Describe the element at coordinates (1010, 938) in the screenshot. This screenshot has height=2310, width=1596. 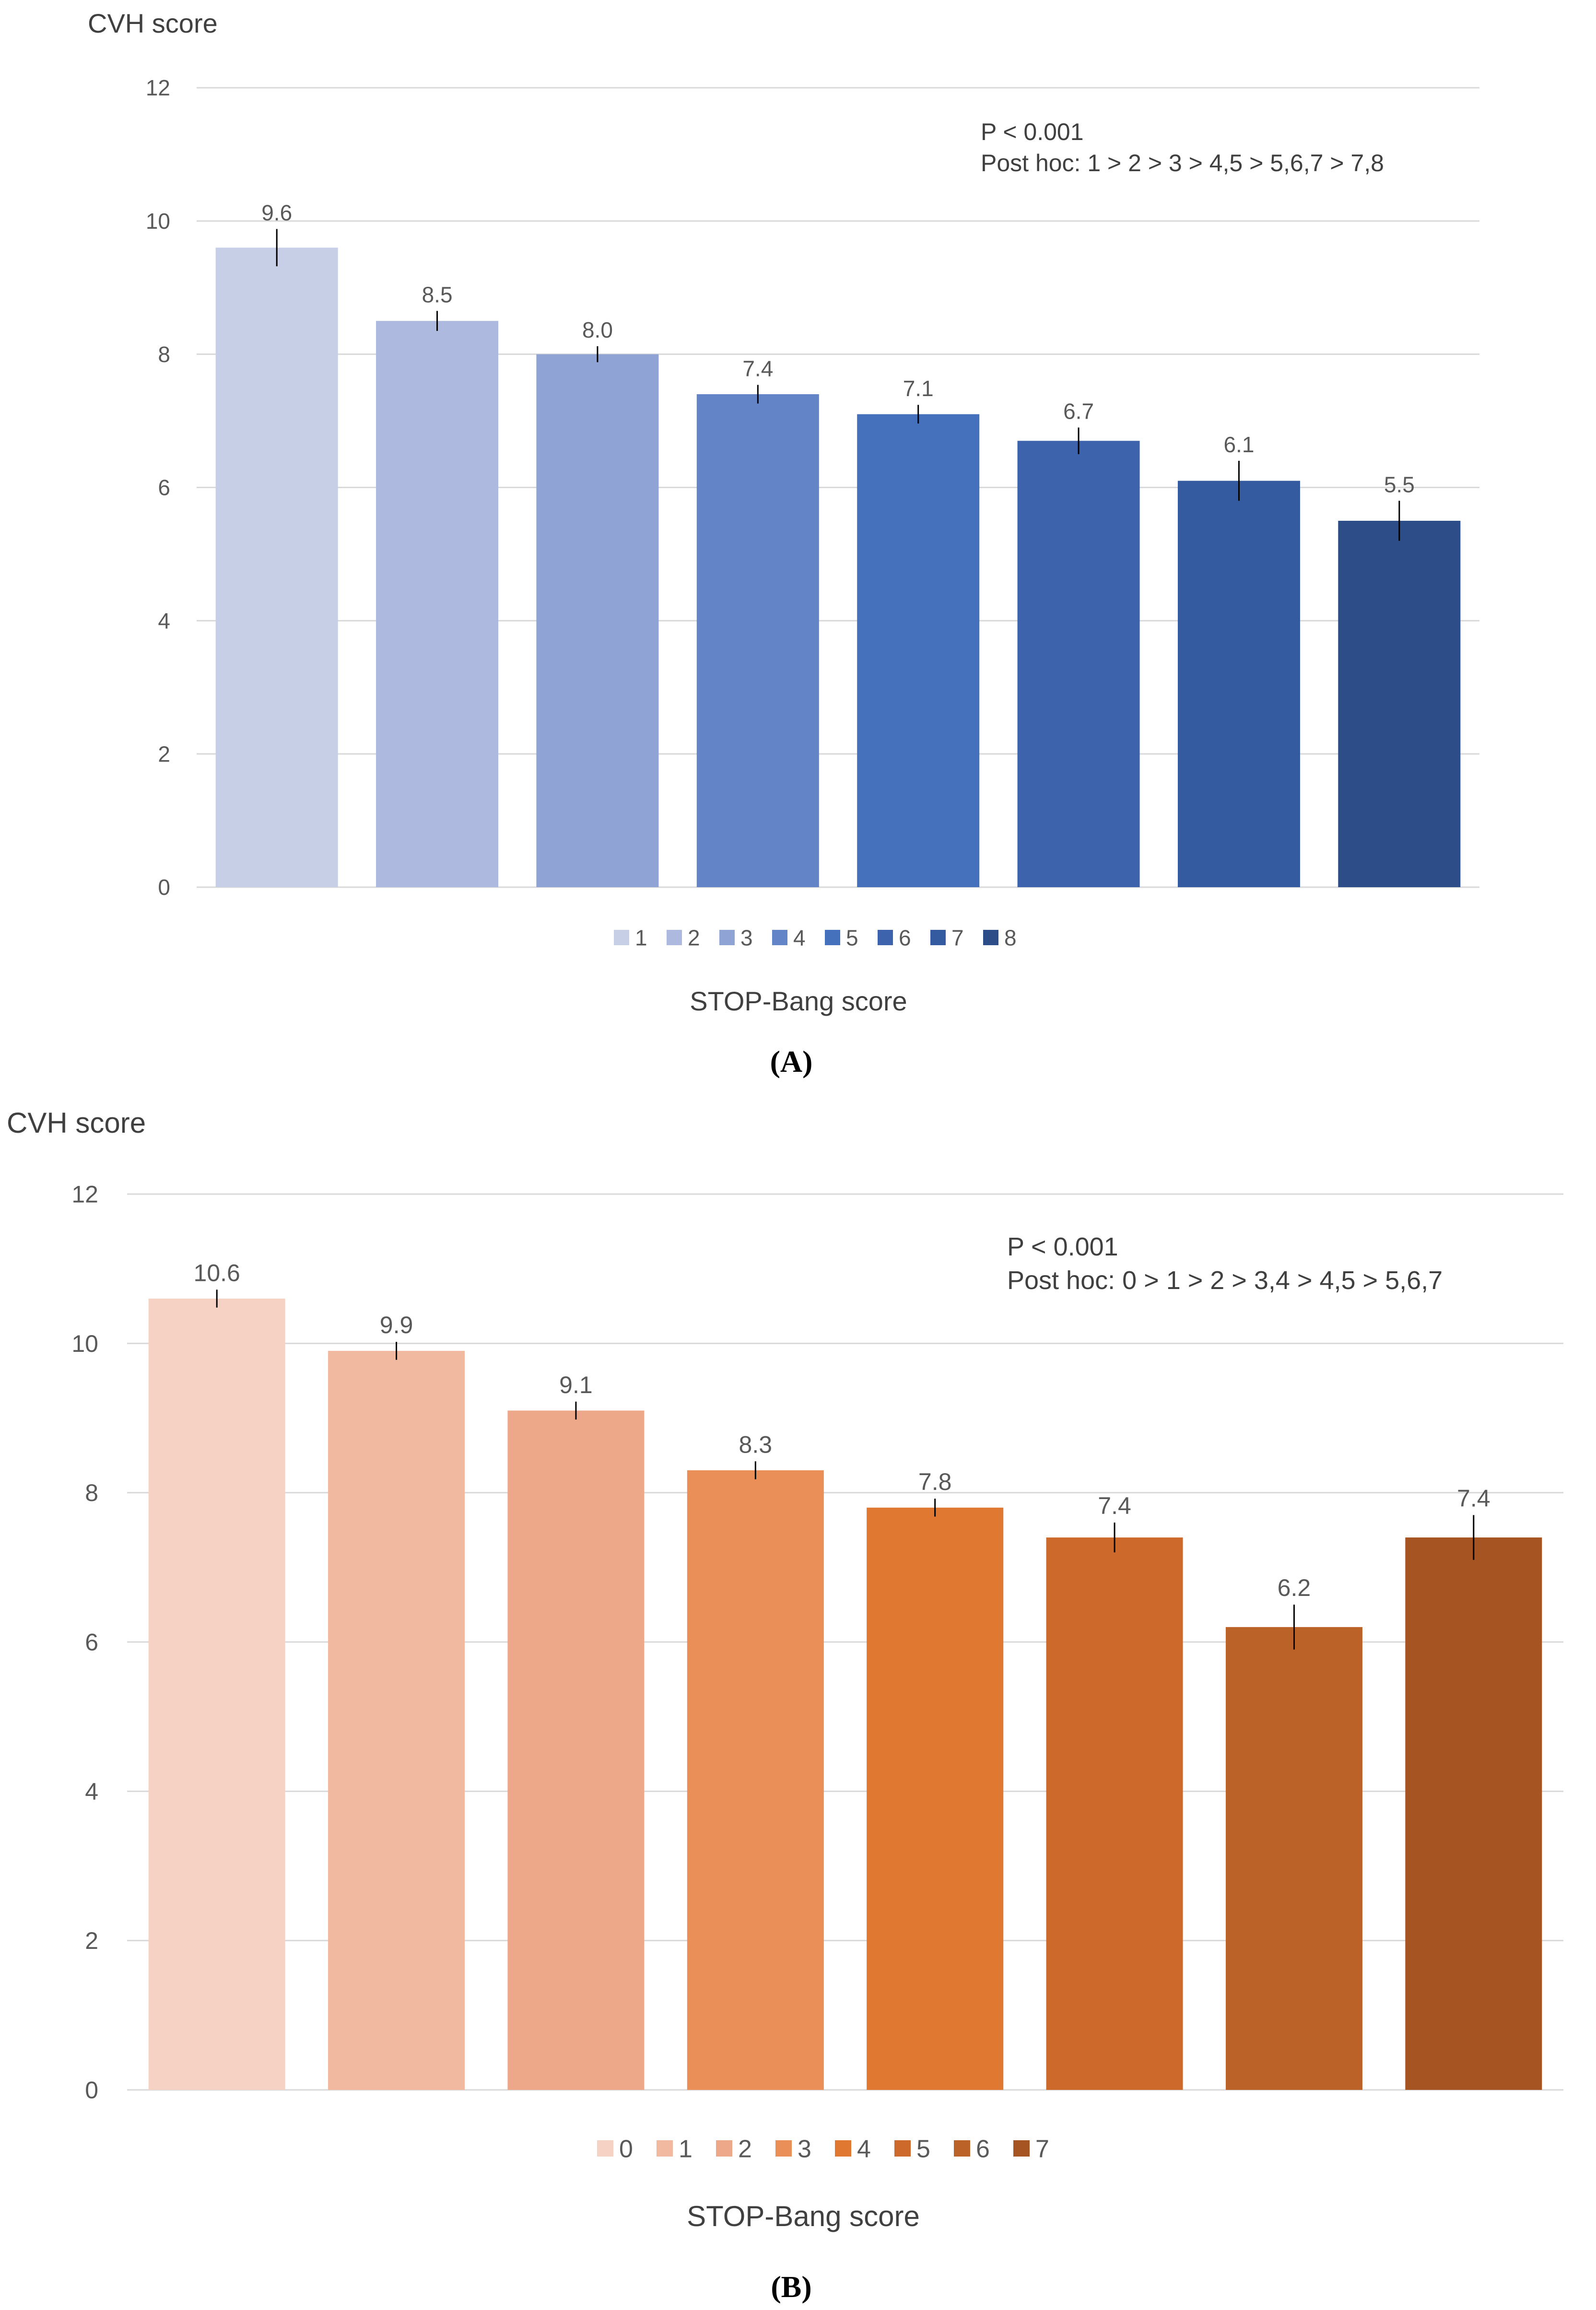
I see `legend-label: 8` at that location.